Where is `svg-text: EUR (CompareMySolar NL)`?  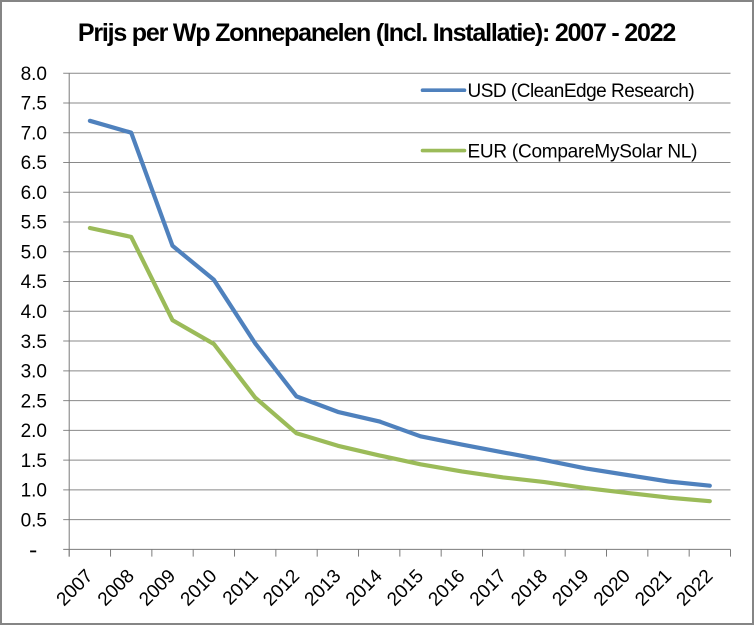
svg-text: EUR (CompareMySolar NL) is located at coordinates (583, 152).